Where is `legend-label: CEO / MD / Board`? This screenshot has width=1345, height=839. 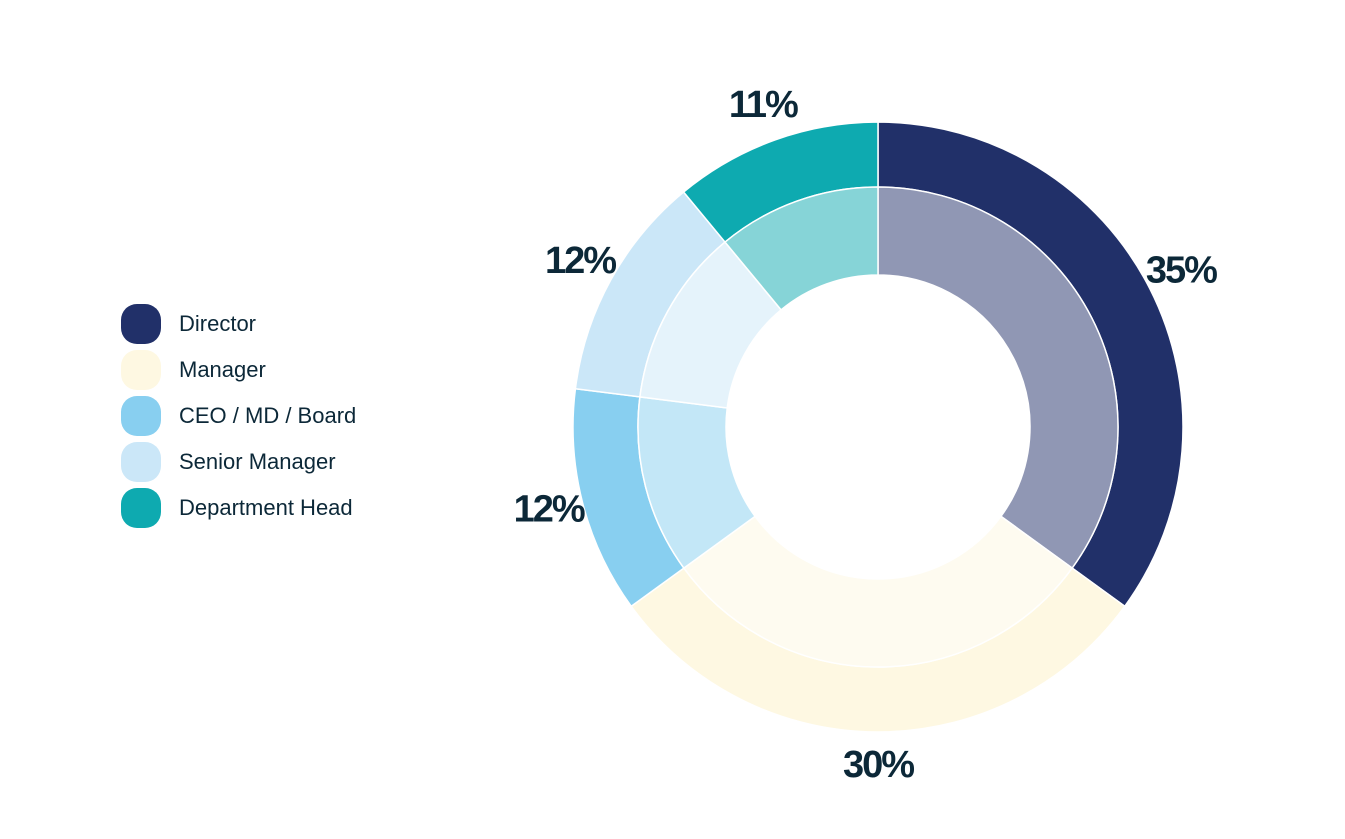
legend-label: CEO / MD / Board is located at coordinates (267, 415).